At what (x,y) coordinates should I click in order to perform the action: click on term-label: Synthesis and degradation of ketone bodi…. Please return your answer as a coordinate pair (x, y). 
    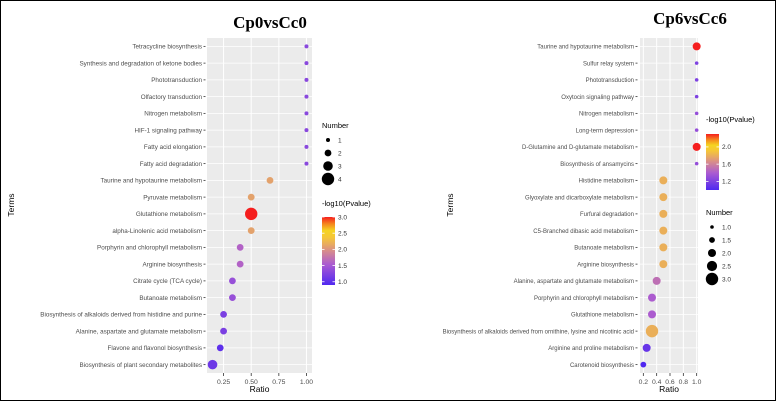
    Looking at the image, I should click on (140, 63).